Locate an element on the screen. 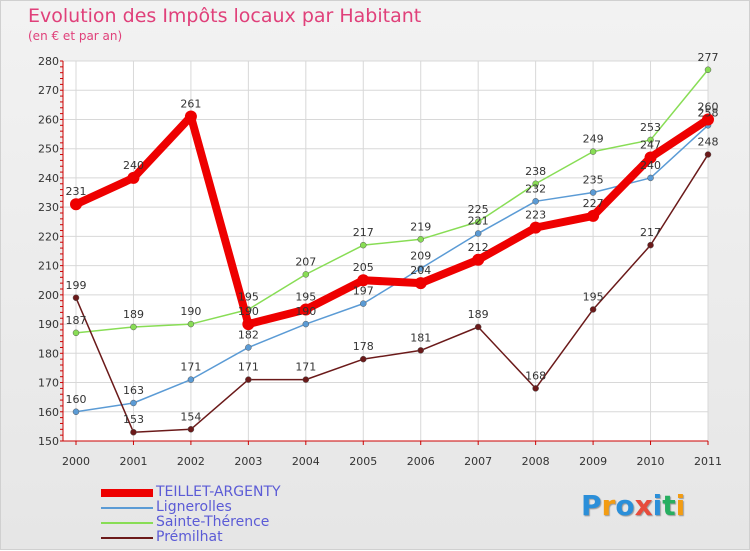 The width and height of the screenshot is (750, 551). data-label: 153 is located at coordinates (133, 419).